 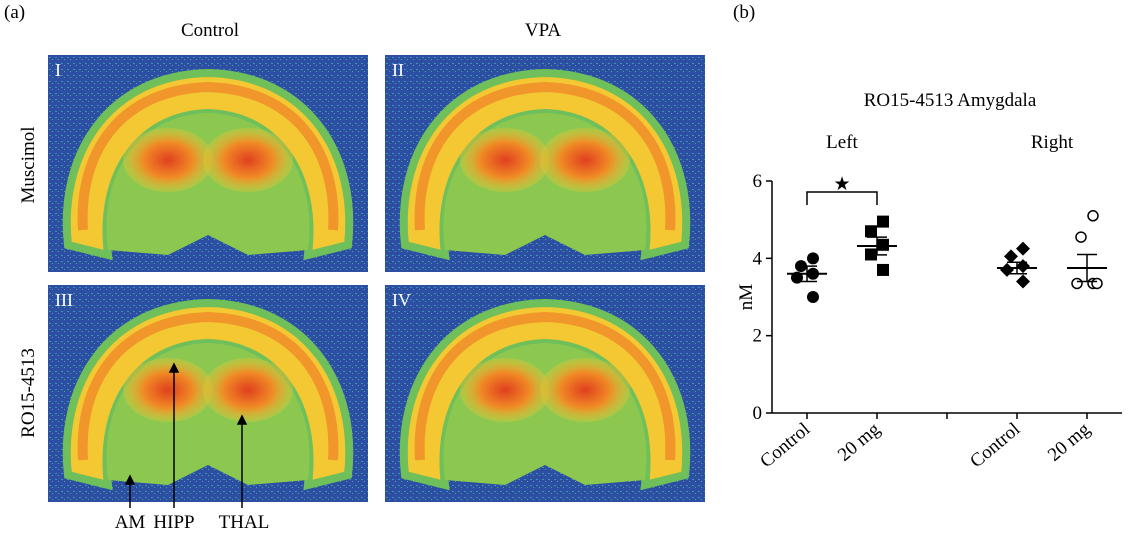 What do you see at coordinates (244, 522) in the screenshot?
I see `annotation: THAL` at bounding box center [244, 522].